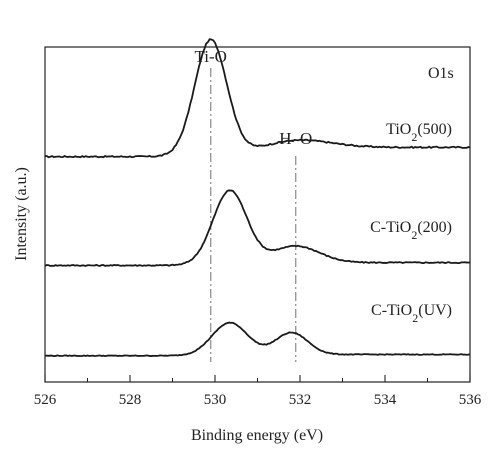 The height and width of the screenshot is (459, 500). I want to click on reference-lines, so click(253, 215).